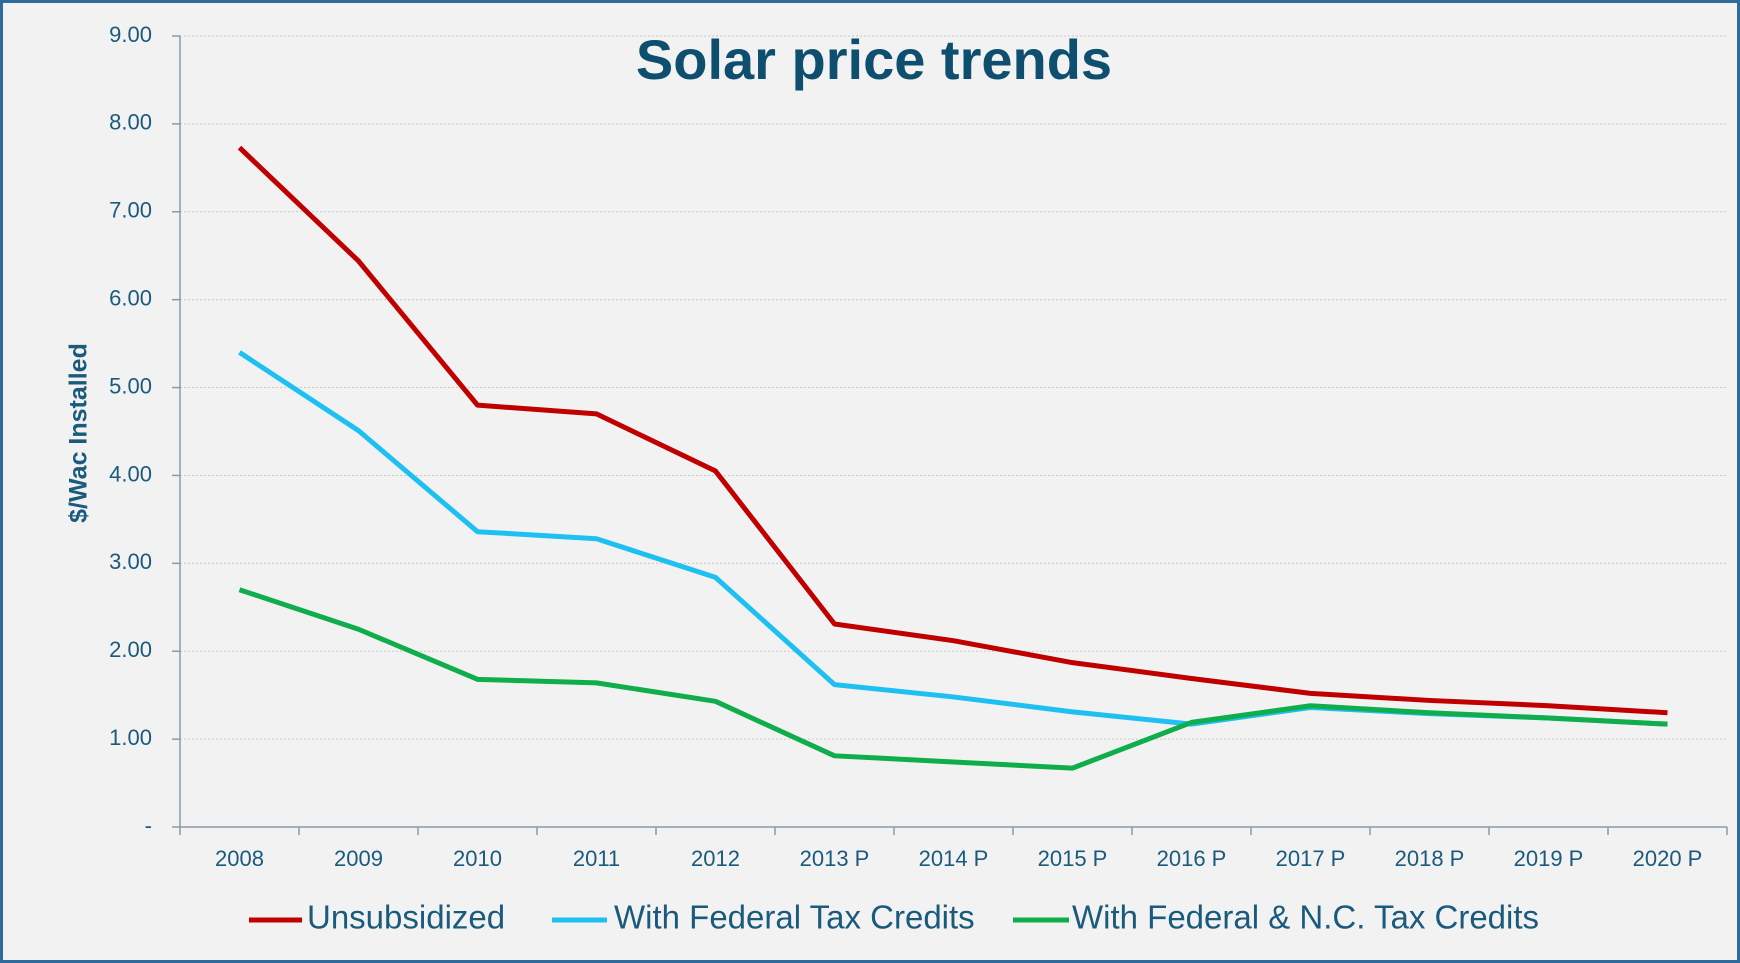 The width and height of the screenshot is (1740, 963). I want to click on x-tick-label: 2020 P, so click(1668, 858).